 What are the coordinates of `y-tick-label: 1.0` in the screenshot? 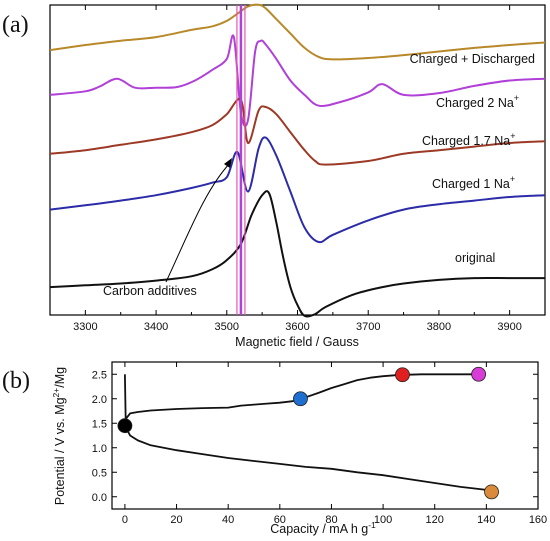 It's located at (99, 449).